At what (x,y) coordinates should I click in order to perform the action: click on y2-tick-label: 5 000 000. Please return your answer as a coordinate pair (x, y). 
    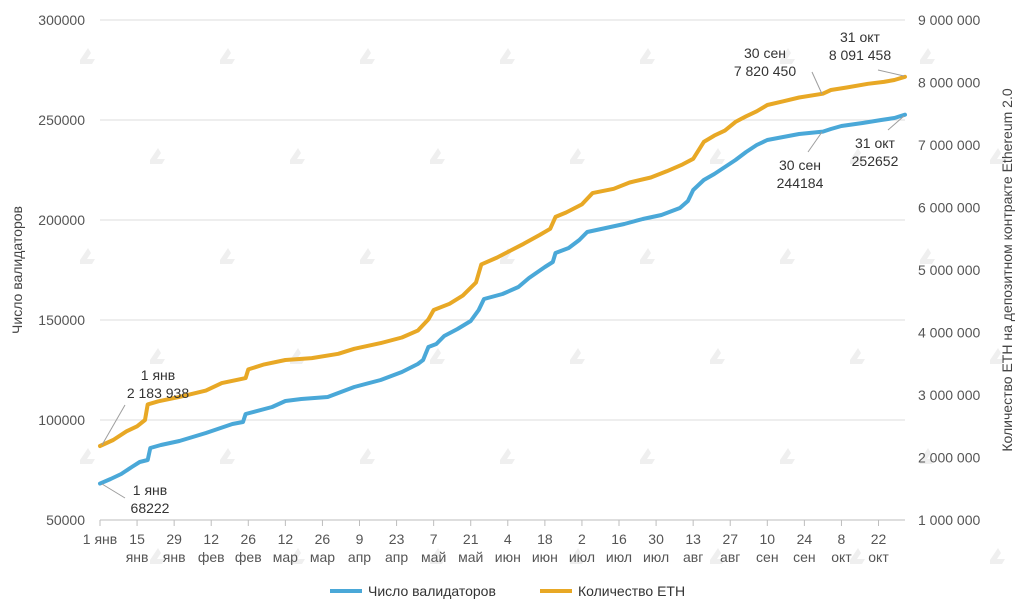
    Looking at the image, I should click on (949, 270).